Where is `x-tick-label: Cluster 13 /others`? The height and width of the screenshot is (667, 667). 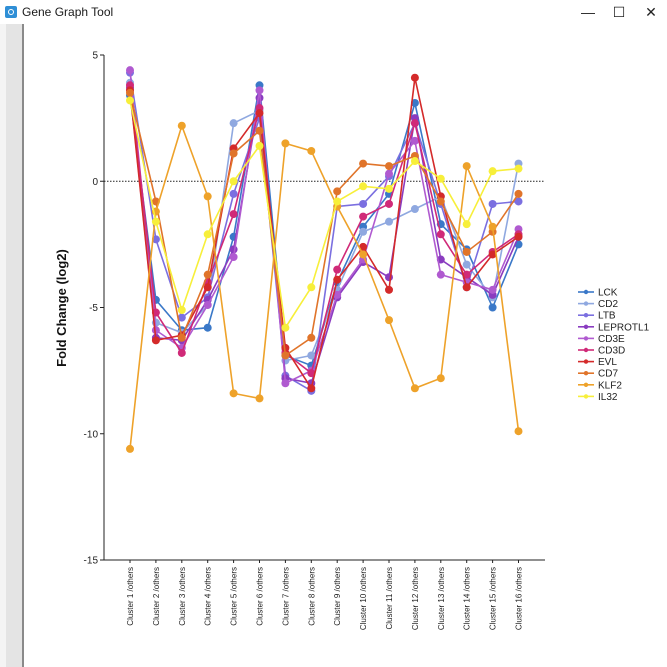
x-tick-label: Cluster 13 /others is located at coordinates (441, 598).